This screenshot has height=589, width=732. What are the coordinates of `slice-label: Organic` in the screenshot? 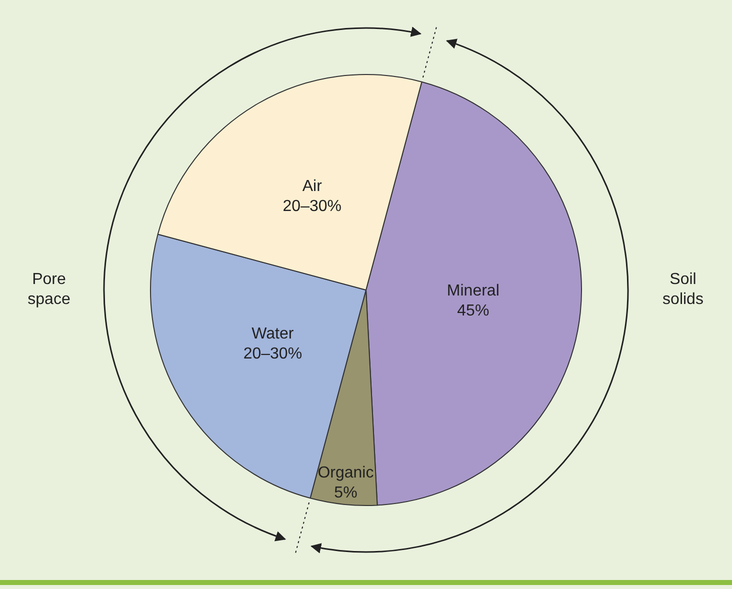 It's located at (346, 473).